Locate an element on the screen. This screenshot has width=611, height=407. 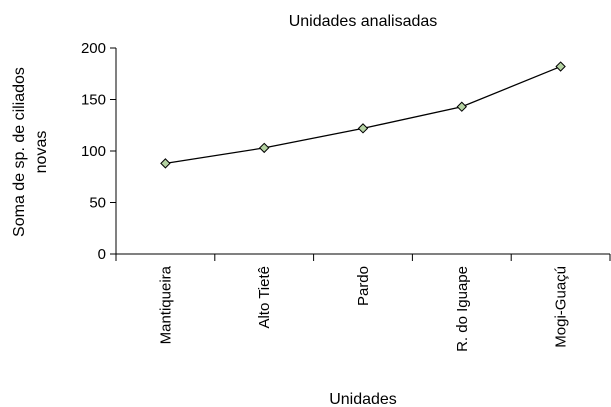
y-tick-label: 50 is located at coordinates (97, 203).